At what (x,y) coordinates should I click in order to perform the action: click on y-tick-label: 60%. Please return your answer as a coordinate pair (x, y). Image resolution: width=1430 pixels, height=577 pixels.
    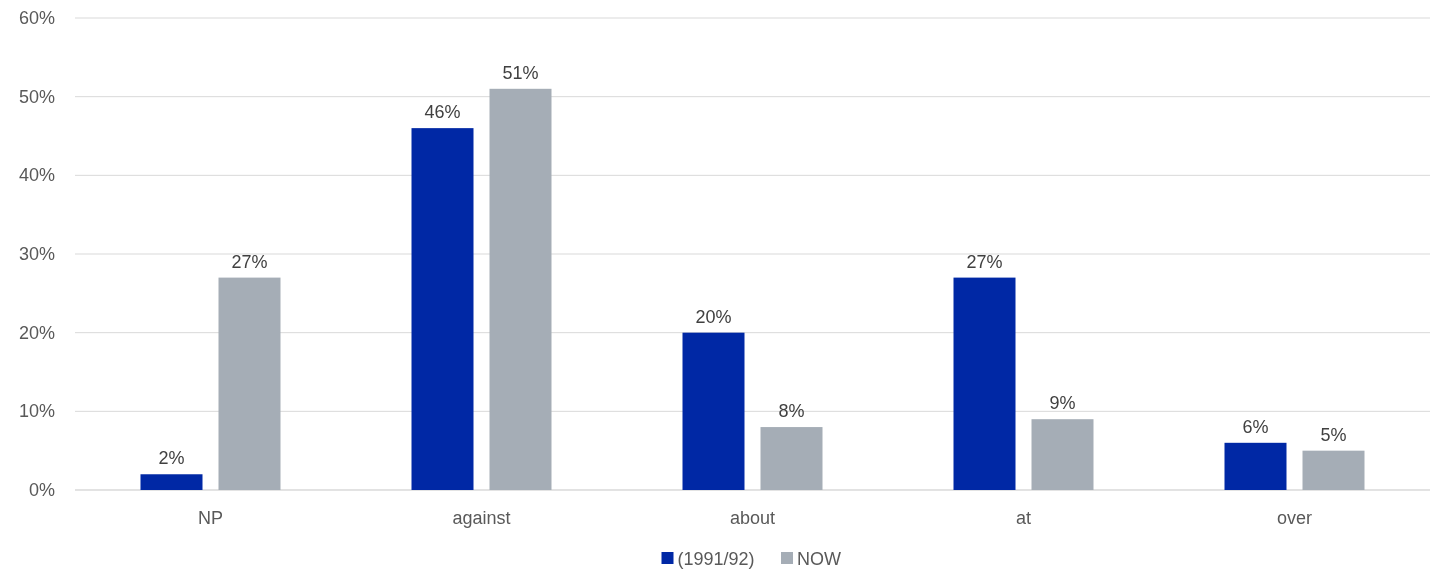
    Looking at the image, I should click on (36, 18).